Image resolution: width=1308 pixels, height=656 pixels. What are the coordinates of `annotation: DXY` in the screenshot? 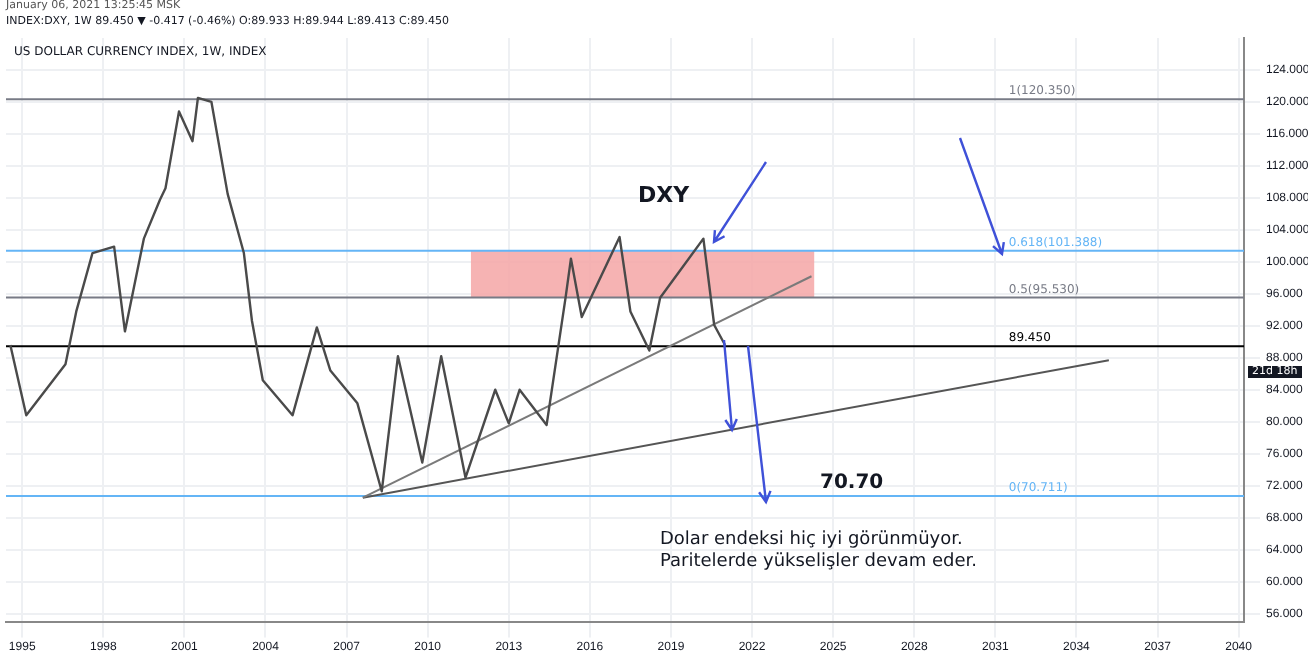 It's located at (664, 195).